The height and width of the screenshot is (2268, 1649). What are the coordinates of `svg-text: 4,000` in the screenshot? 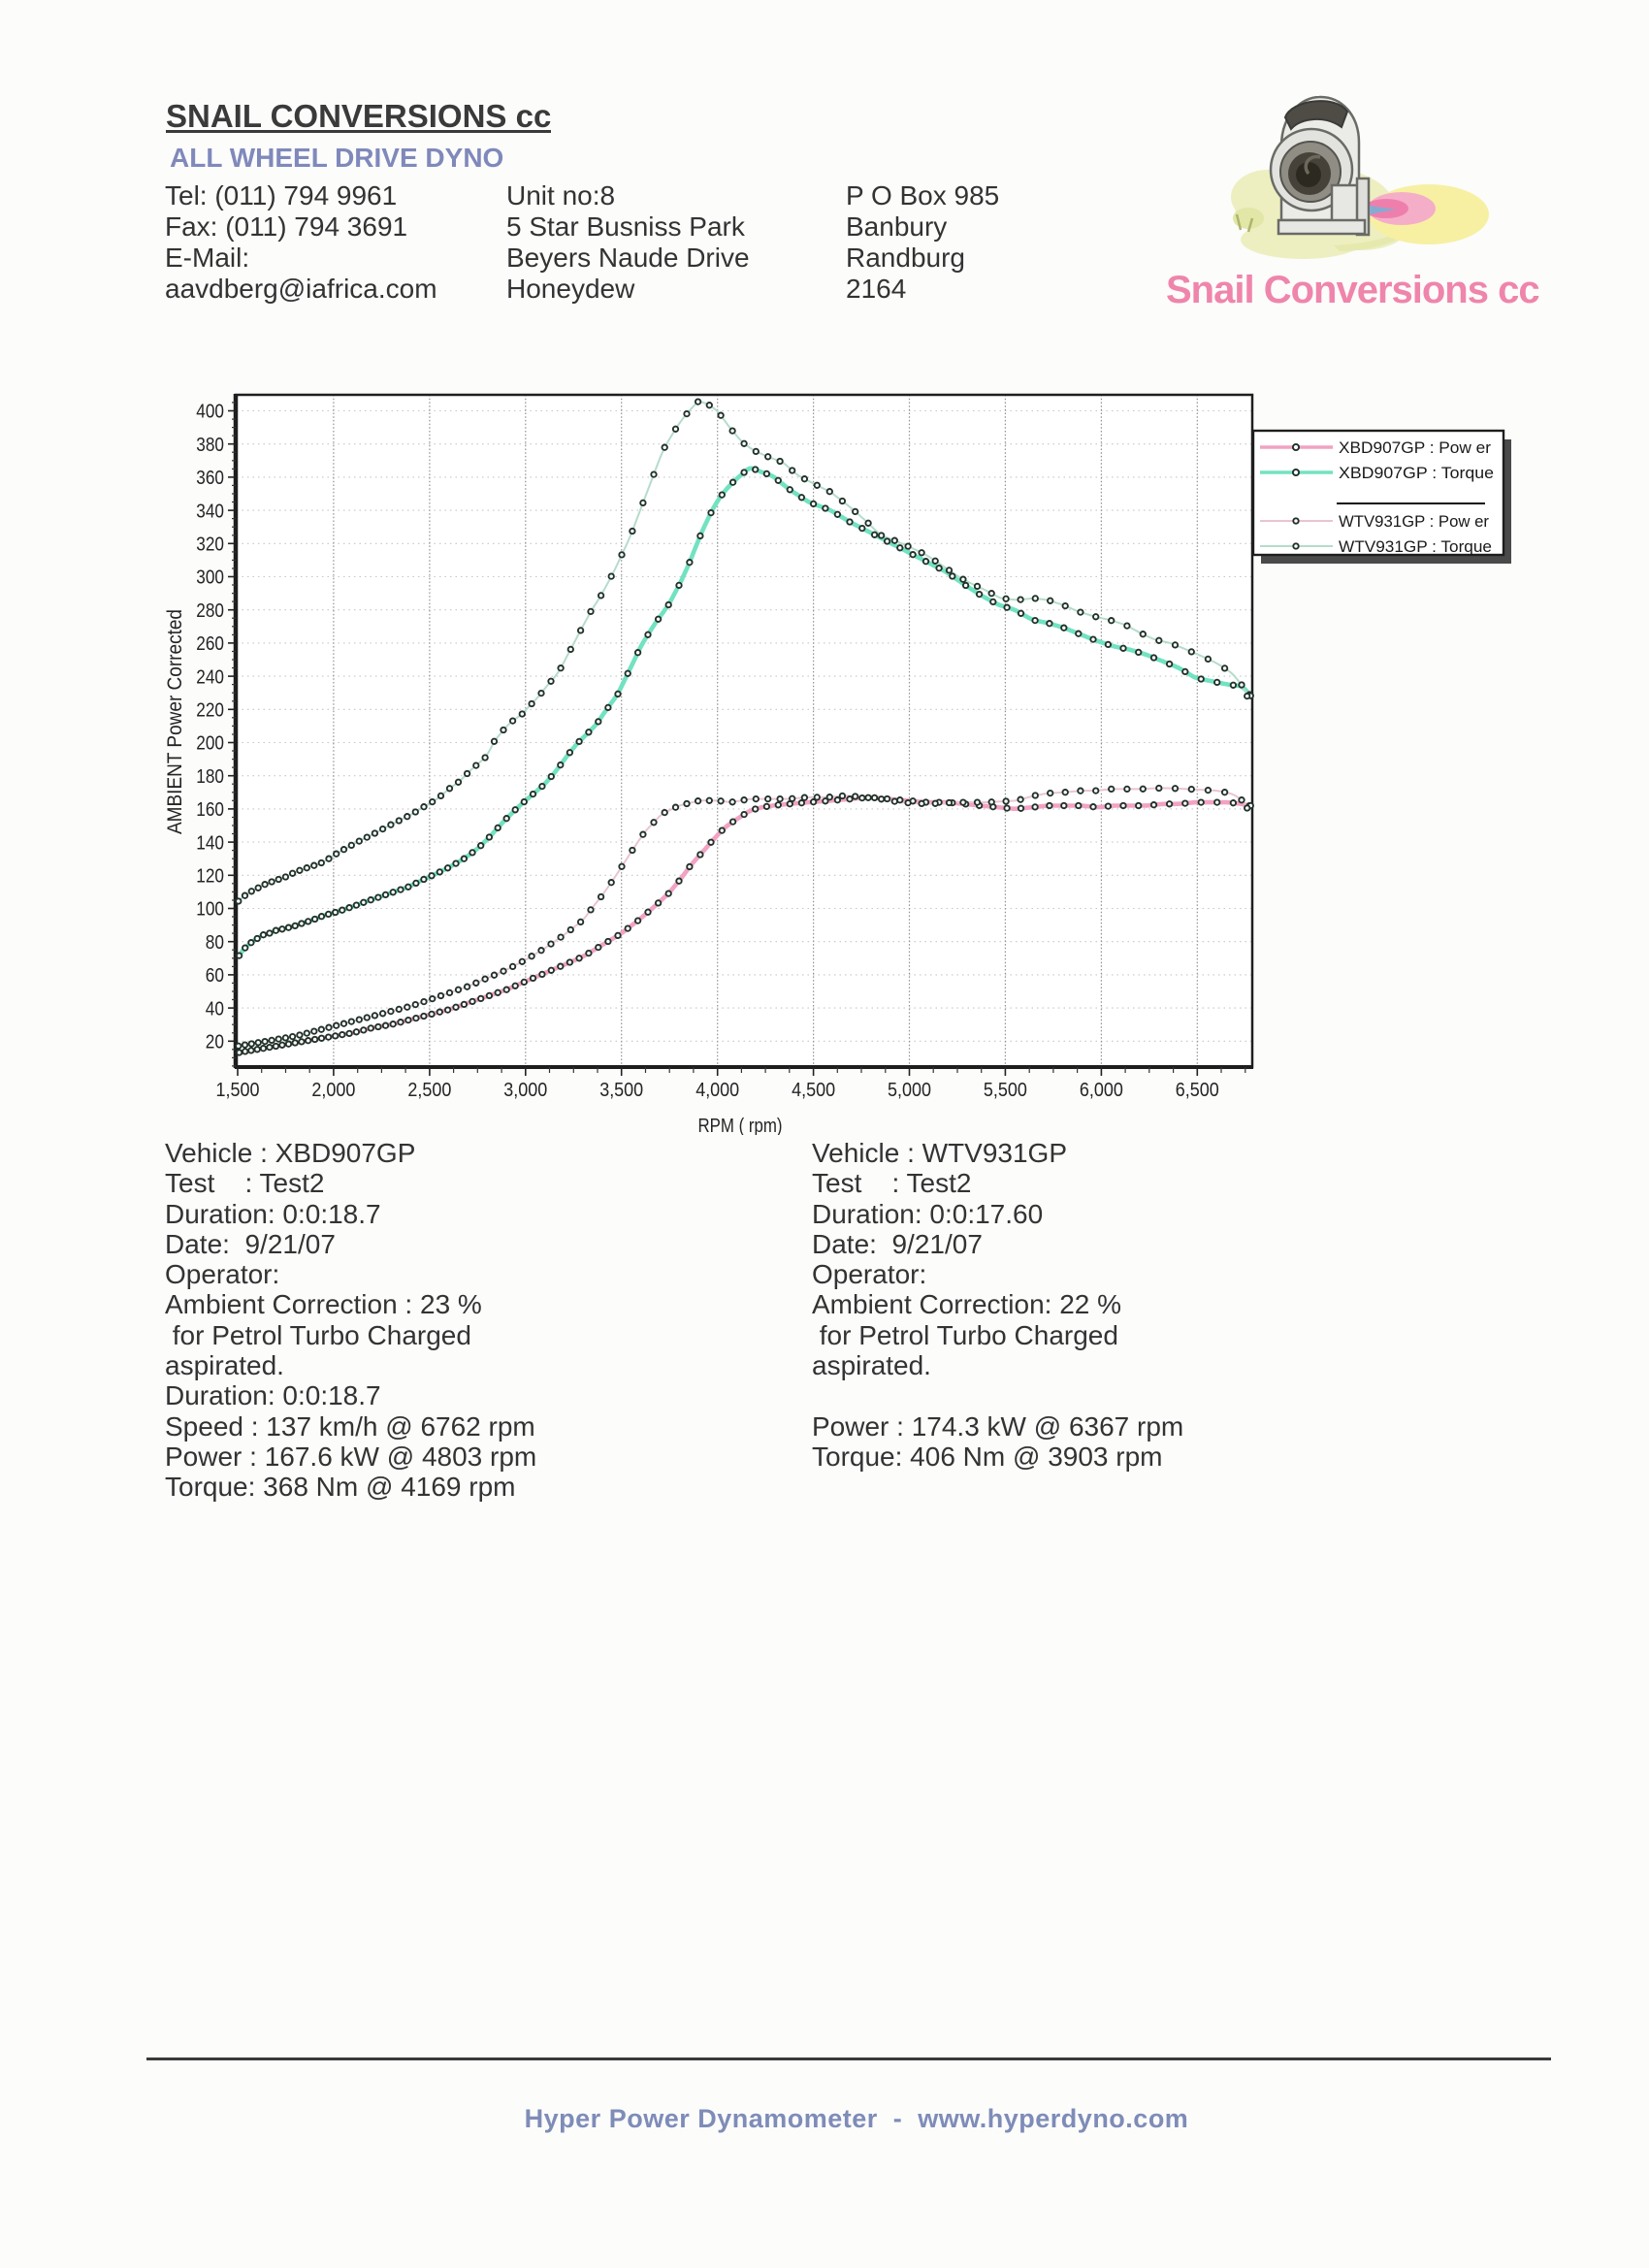 It's located at (717, 1090).